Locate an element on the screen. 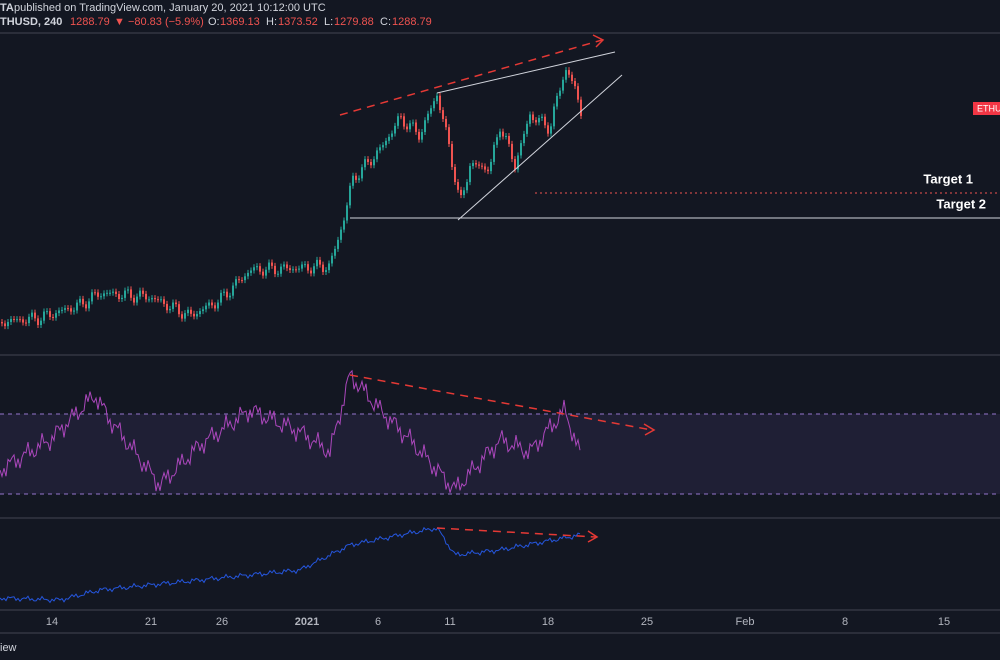 Image resolution: width=1000 pixels, height=660 pixels. time-label: 6 is located at coordinates (378, 622).